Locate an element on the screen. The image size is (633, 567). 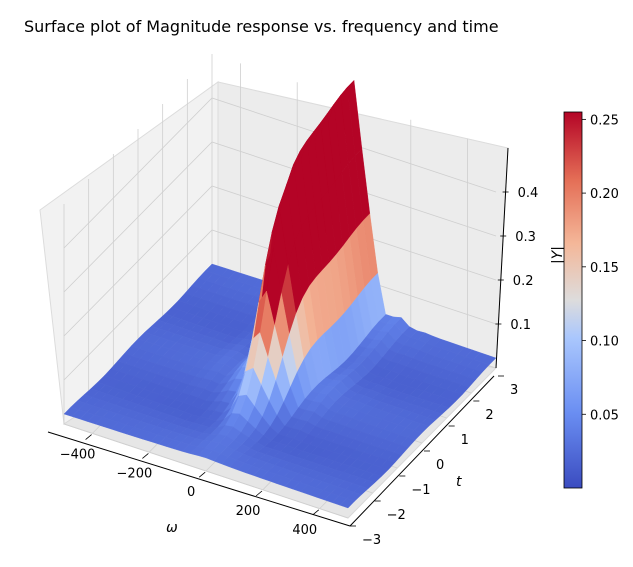
y-axis-label: t is located at coordinates (459, 482).